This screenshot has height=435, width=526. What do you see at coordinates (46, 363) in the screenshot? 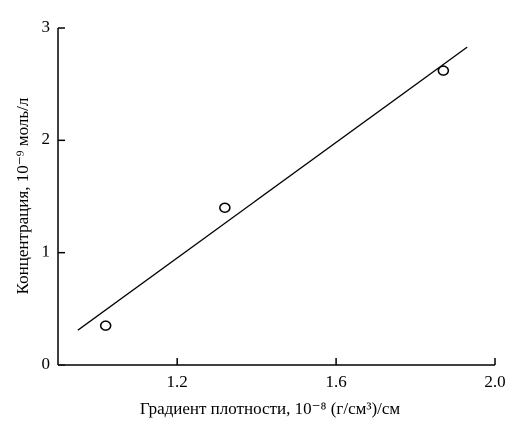
I see `y-tick-label: 0` at bounding box center [46, 363].